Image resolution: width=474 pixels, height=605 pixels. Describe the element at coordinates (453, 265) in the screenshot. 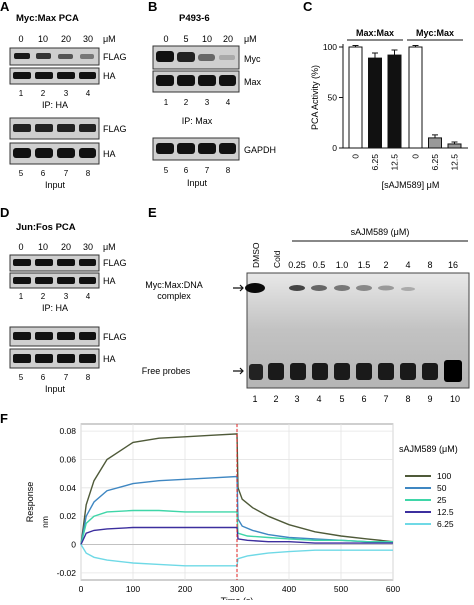

I see `panel-e-conc: 16` at that location.